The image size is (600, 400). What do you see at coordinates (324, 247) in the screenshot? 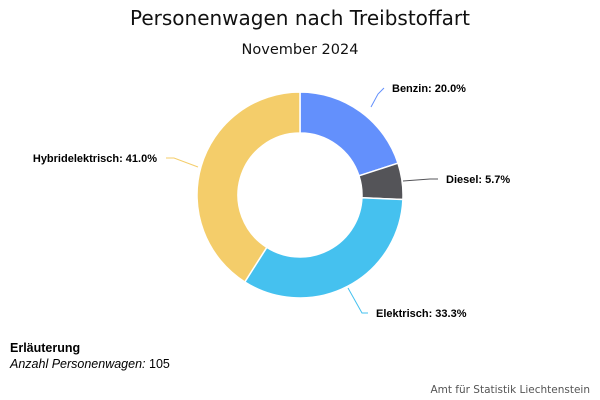
I see `slice-elektrisch` at bounding box center [324, 247].